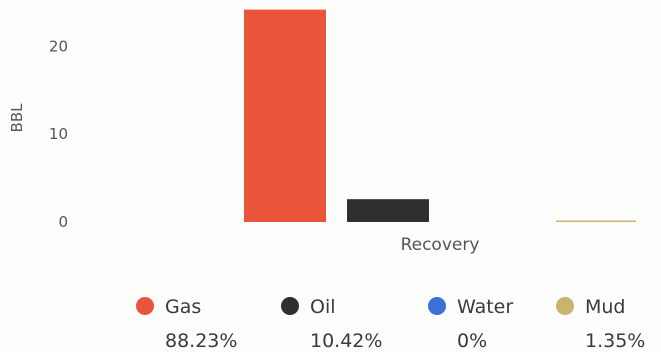  What do you see at coordinates (440, 245) in the screenshot?
I see `category-label: Recovery` at bounding box center [440, 245].